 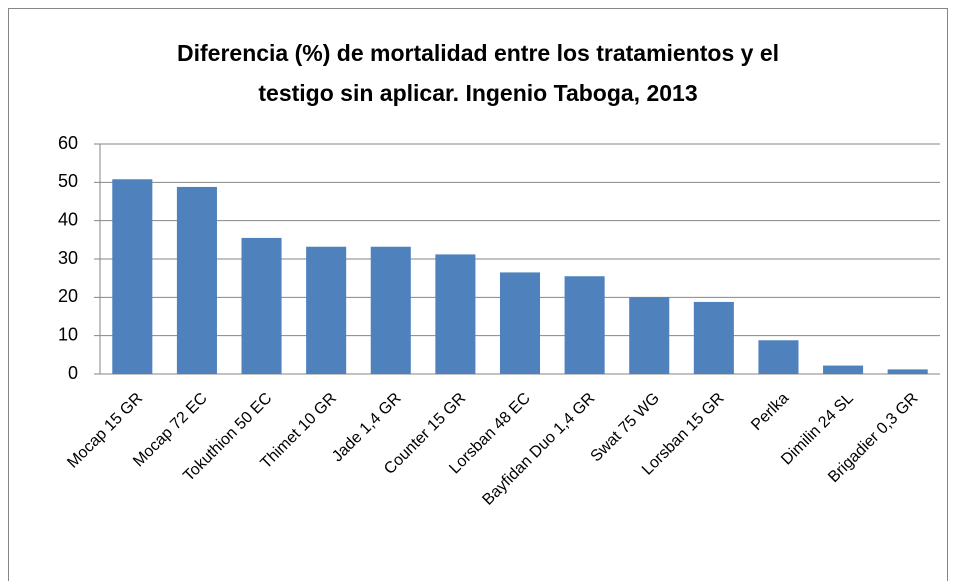 What do you see at coordinates (68, 334) in the screenshot?
I see `y-tick-label: 10` at bounding box center [68, 334].